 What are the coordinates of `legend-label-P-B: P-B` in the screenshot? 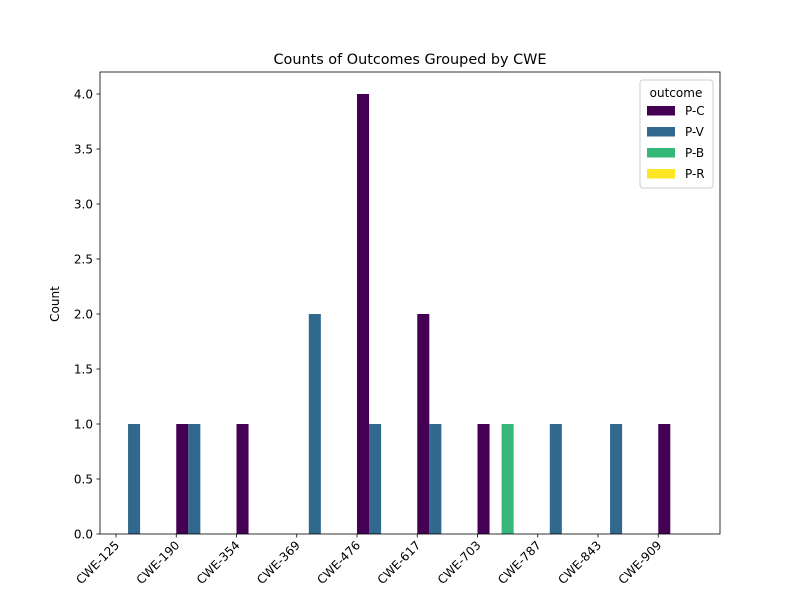 It's located at (694, 153).